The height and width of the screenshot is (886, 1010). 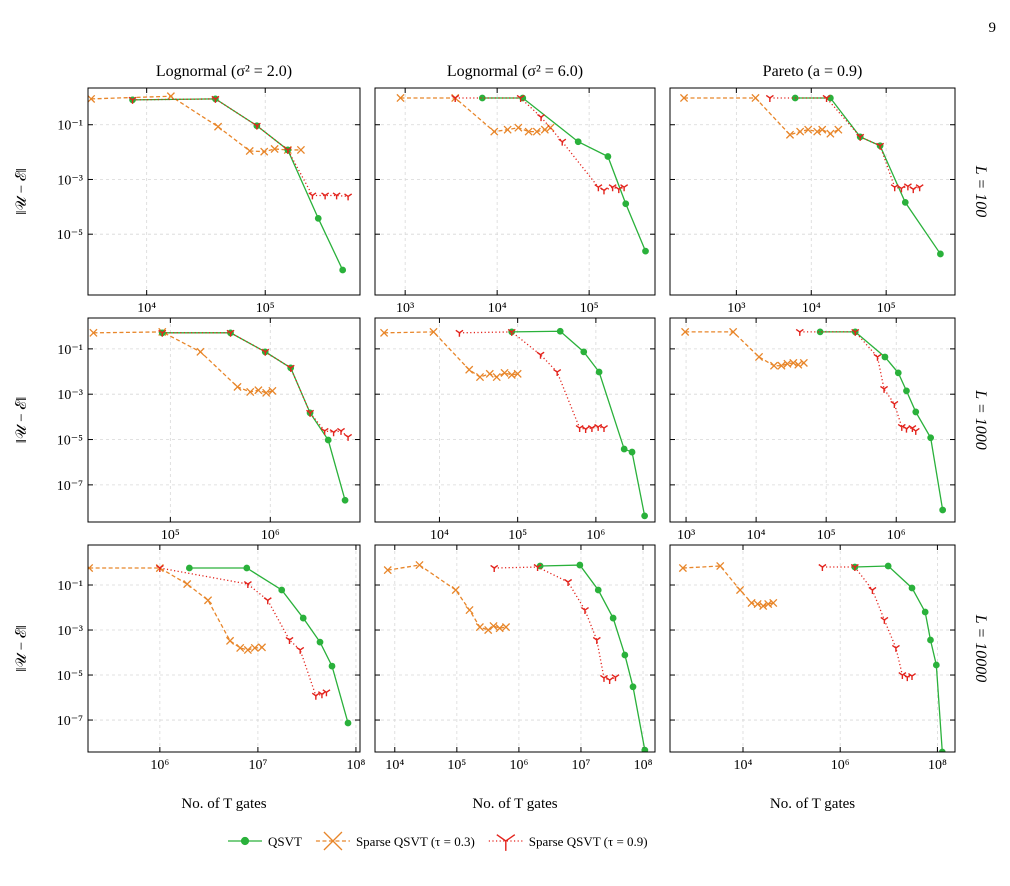 What do you see at coordinates (813, 71) in the screenshot?
I see `column-title: Pareto (a = 0.9)` at bounding box center [813, 71].